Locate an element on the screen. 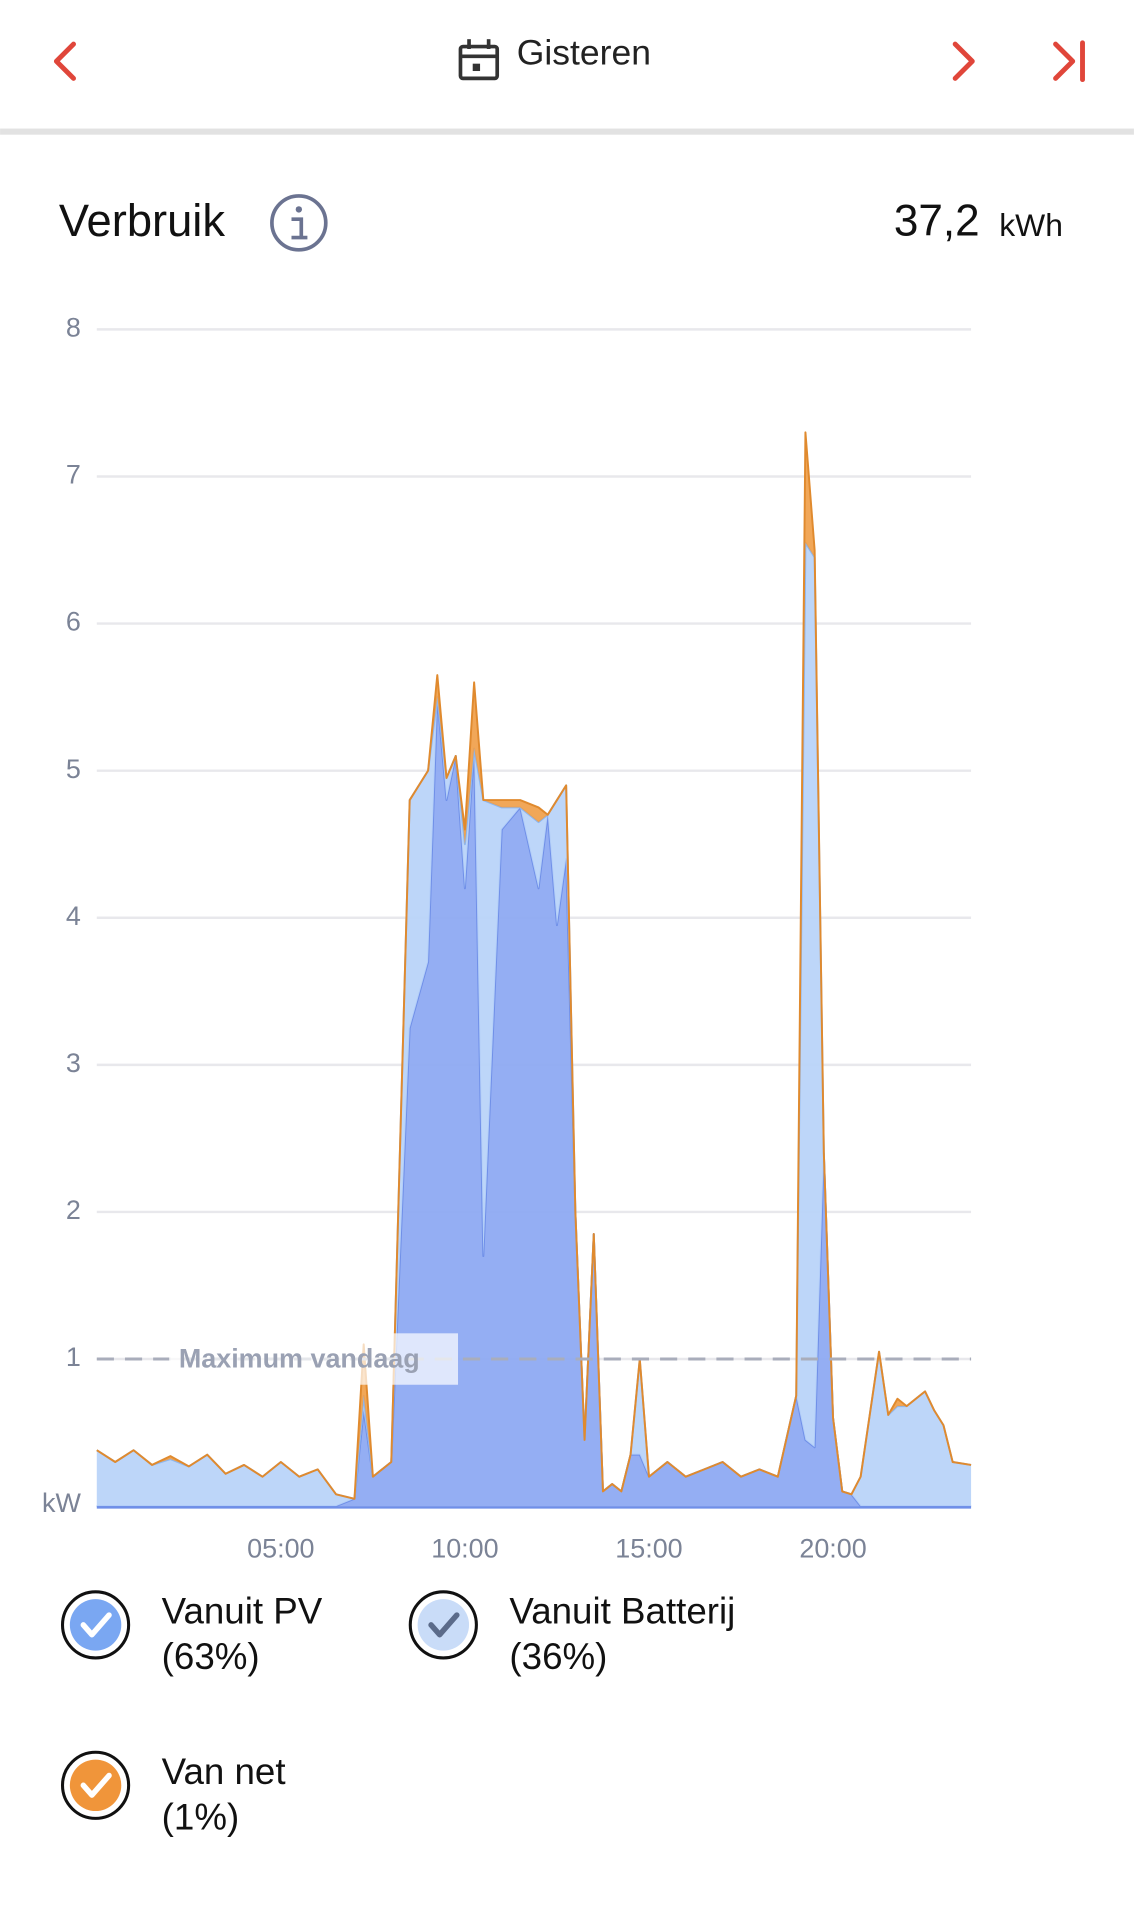 This screenshot has height=1920, width=1134. x-tick-label: 15:00 is located at coordinates (648, 1548).